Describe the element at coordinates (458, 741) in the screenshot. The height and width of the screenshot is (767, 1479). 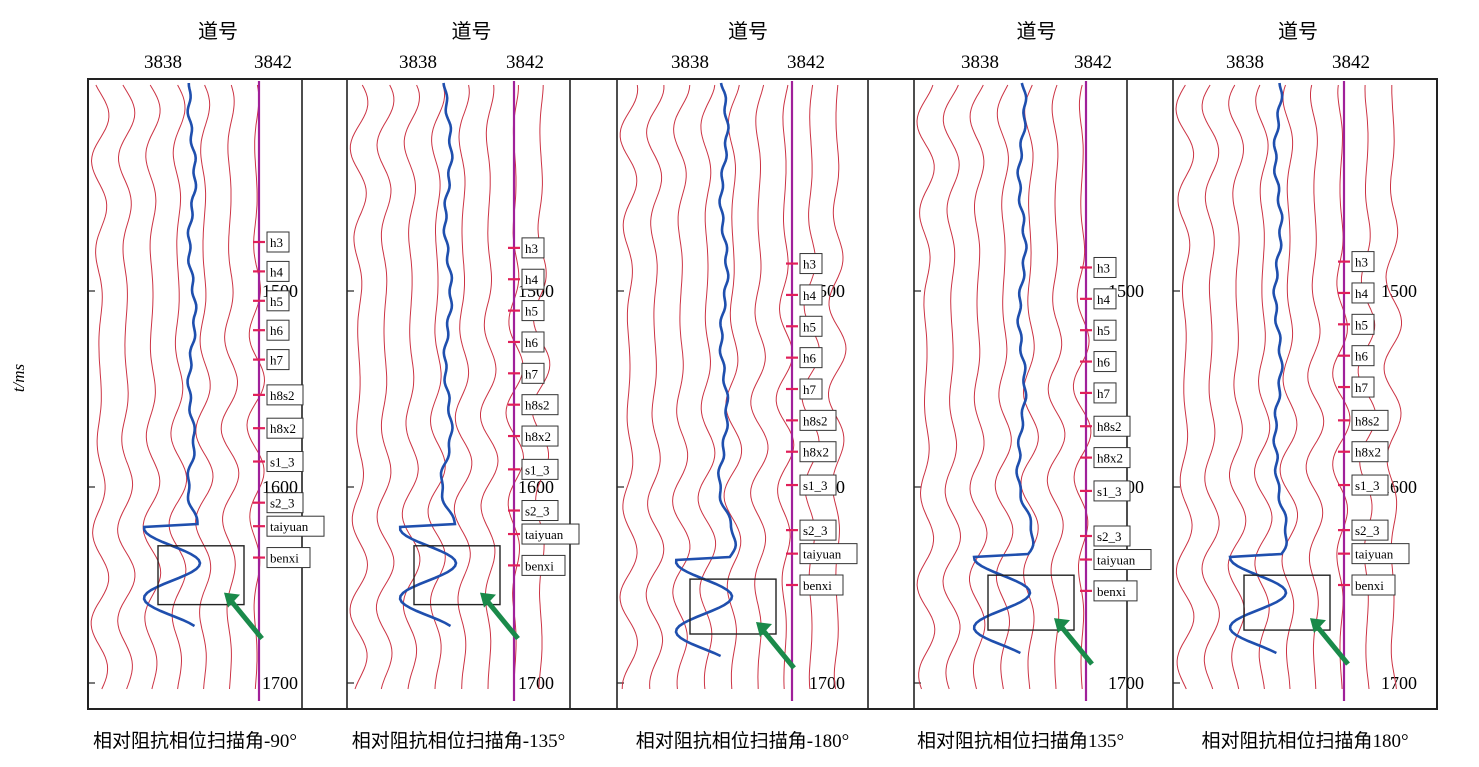
I see `panel-caption: 相对阻抗相位扫描角-135°` at that location.